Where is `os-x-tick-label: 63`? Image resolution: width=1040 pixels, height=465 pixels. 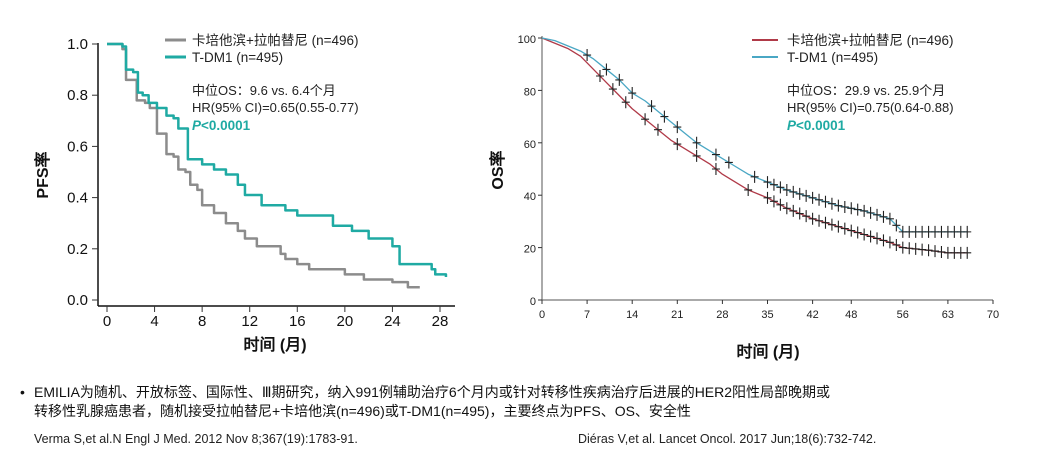 os-x-tick-label: 63 is located at coordinates (948, 315).